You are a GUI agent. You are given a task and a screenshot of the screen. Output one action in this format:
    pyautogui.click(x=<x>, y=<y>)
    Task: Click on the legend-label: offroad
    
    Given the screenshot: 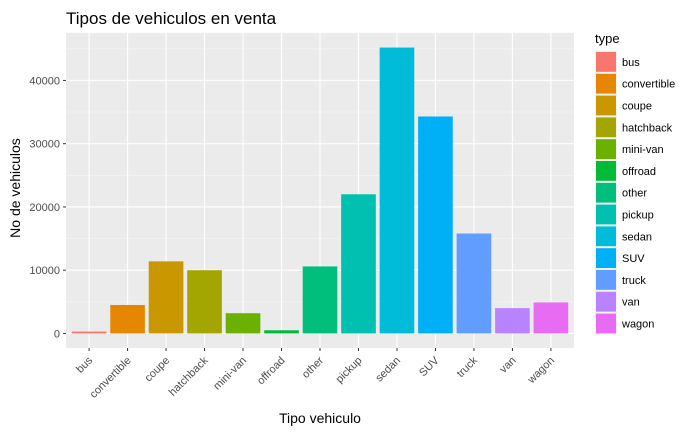 What is the action you would take?
    pyautogui.click(x=639, y=172)
    